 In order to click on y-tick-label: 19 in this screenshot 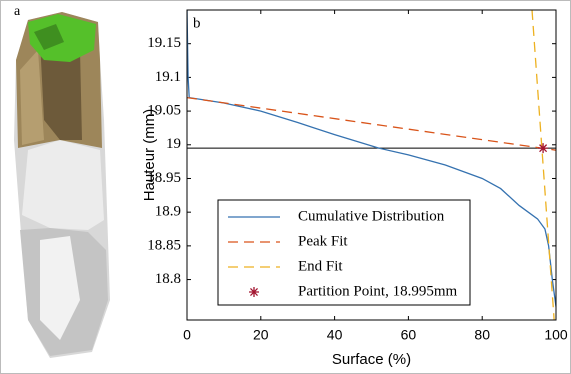, I will do `click(173, 144)`.